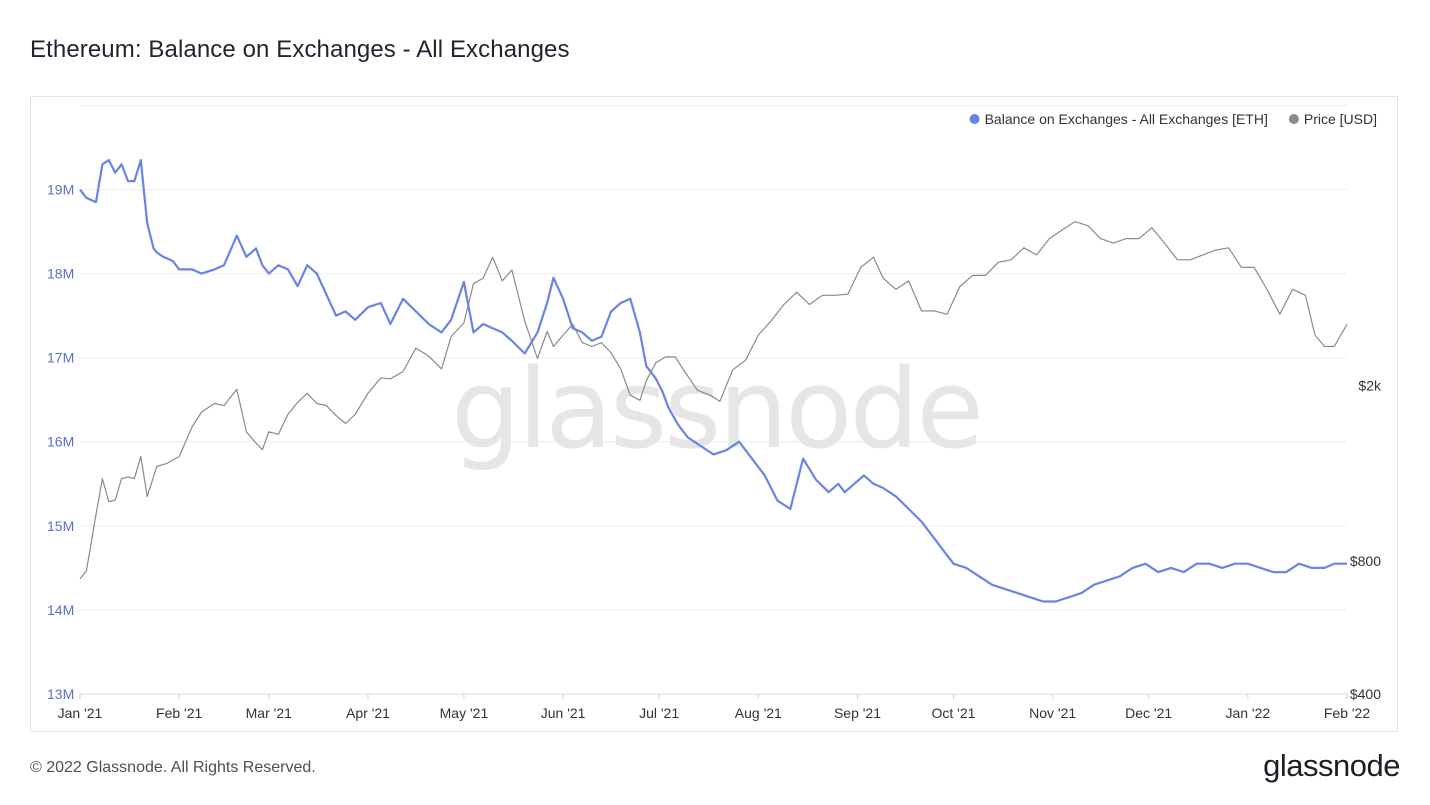 Image resolution: width=1430 pixels, height=805 pixels. Describe the element at coordinates (1331, 765) in the screenshot. I see `glassnode-logo: glassnode` at that location.